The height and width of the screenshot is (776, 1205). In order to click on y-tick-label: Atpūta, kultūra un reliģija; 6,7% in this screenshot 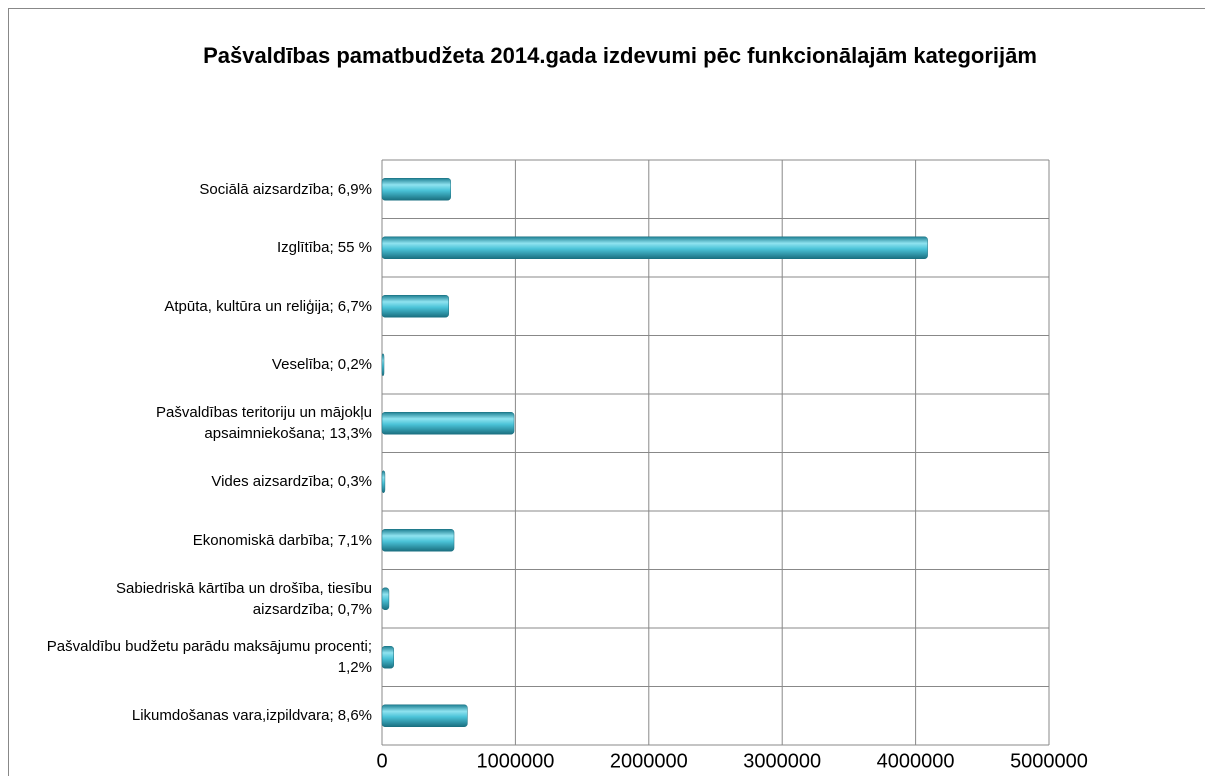, I will do `click(268, 306)`.